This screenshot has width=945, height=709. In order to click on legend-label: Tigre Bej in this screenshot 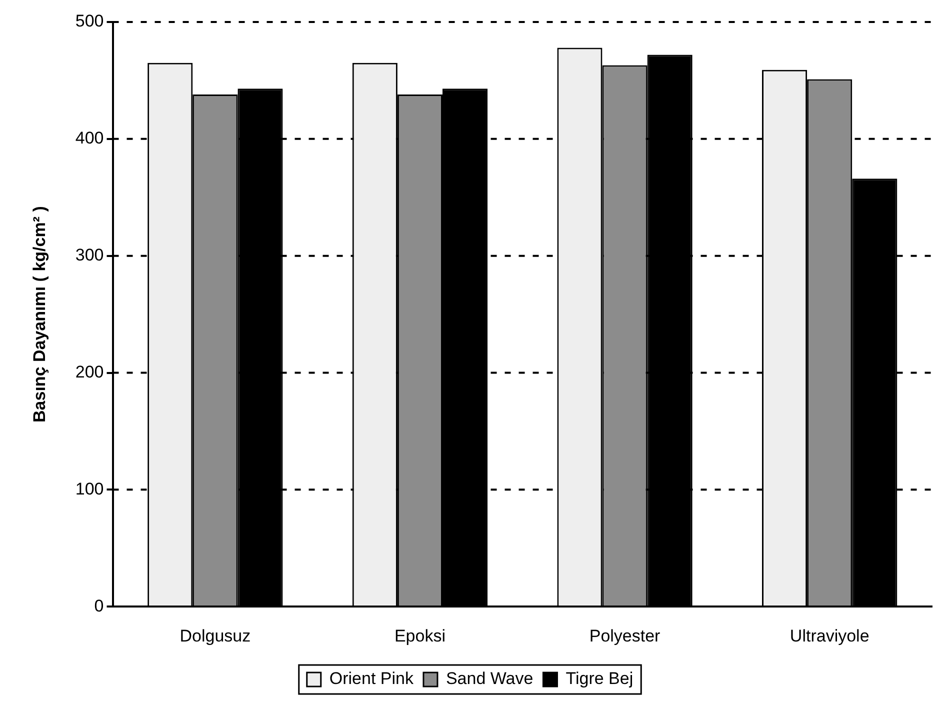, I will do `click(600, 678)`.